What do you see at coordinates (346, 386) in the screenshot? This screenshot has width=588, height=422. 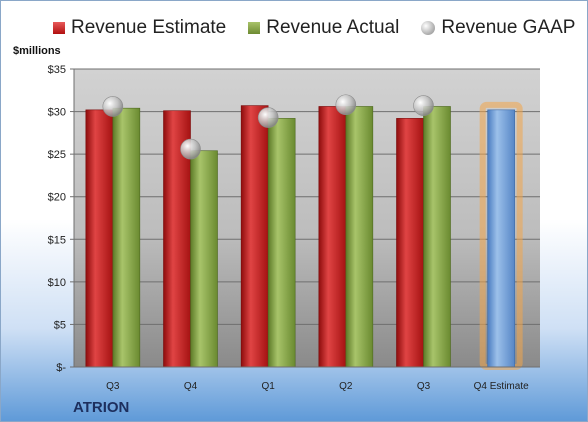 I see `x-tick-label: Q2` at bounding box center [346, 386].